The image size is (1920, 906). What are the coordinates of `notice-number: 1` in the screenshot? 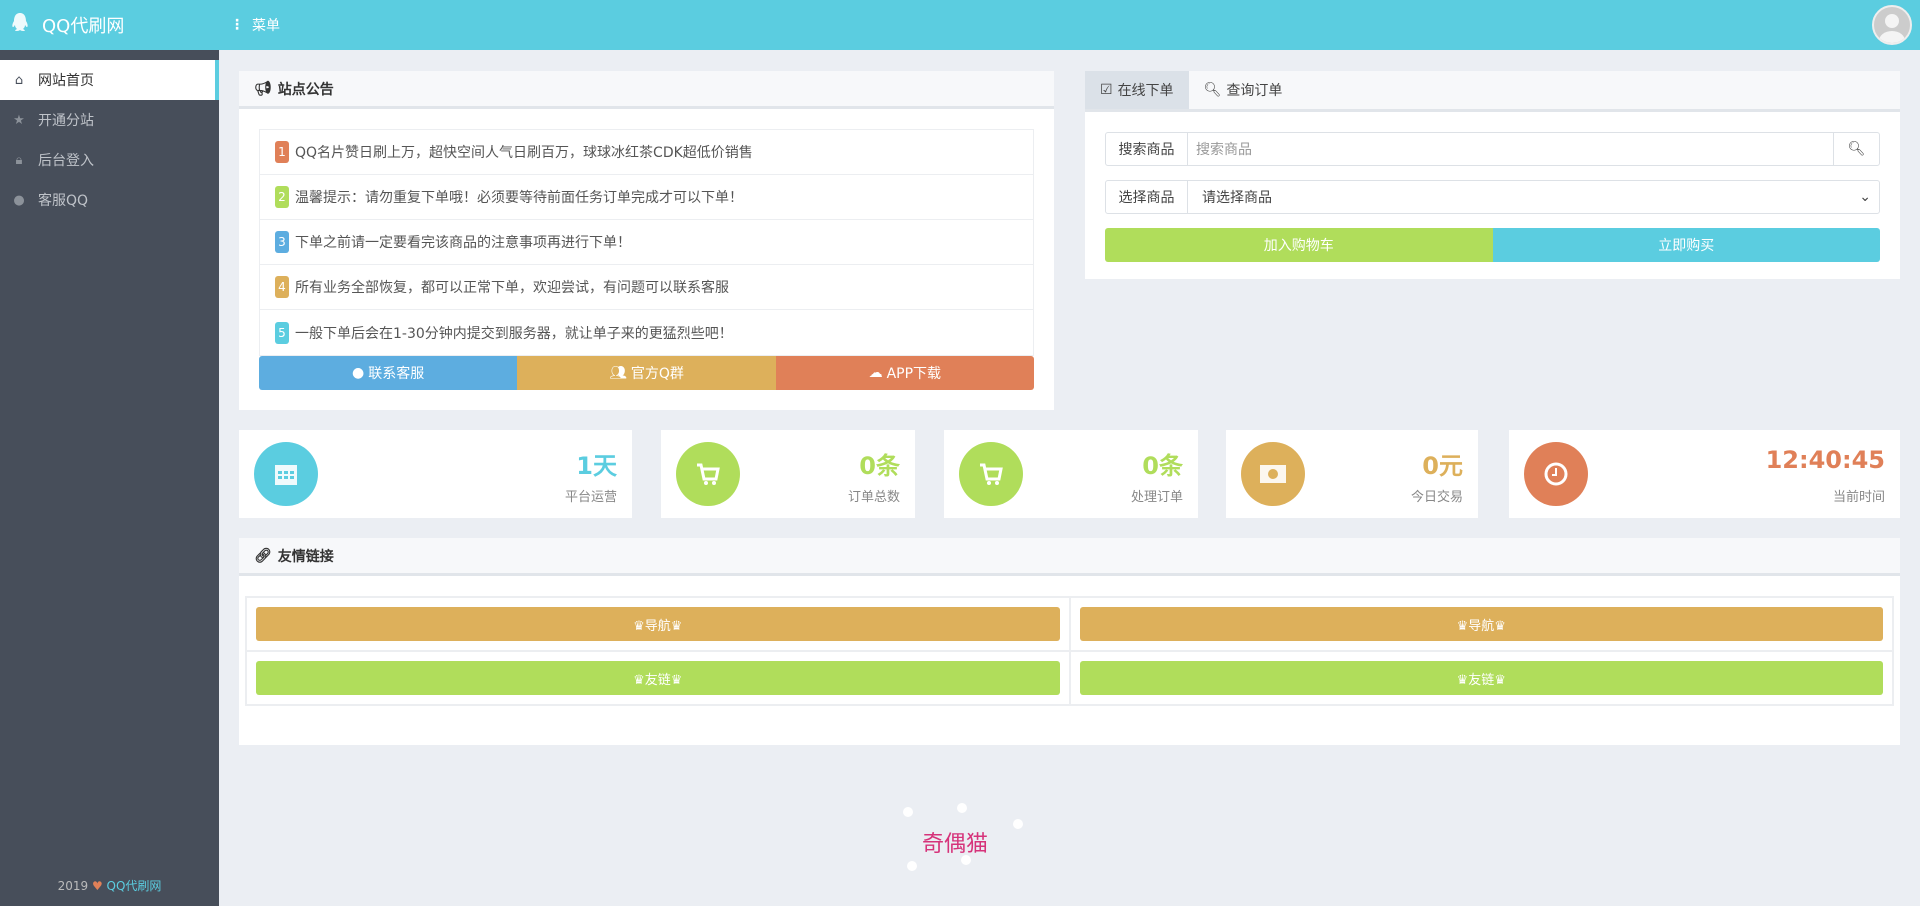 It's located at (282, 152).